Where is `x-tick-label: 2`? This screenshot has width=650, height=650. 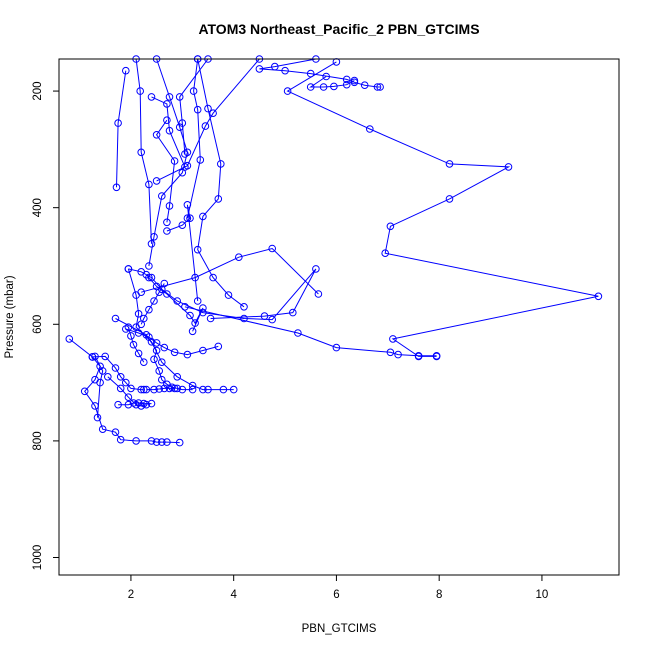 x-tick-label: 2 is located at coordinates (131, 595).